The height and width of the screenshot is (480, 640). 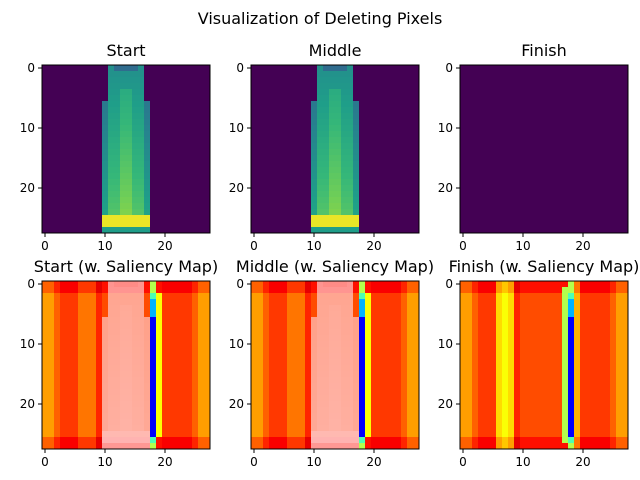 What do you see at coordinates (544, 149) in the screenshot?
I see `axes-frame` at bounding box center [544, 149].